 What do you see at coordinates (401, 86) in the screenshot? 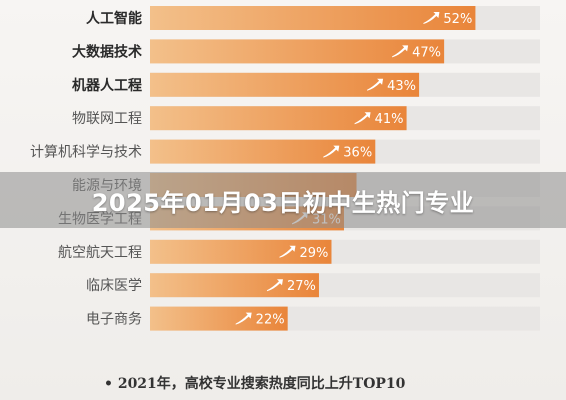
I see `value-label: 43%` at bounding box center [401, 86].